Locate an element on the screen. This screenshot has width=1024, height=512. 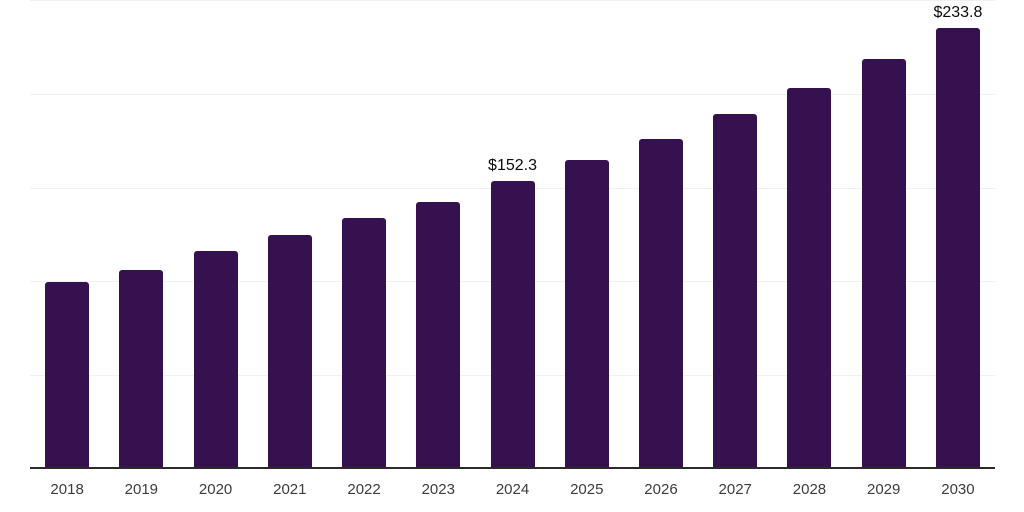
bar-column-2029 is located at coordinates (884, 233).